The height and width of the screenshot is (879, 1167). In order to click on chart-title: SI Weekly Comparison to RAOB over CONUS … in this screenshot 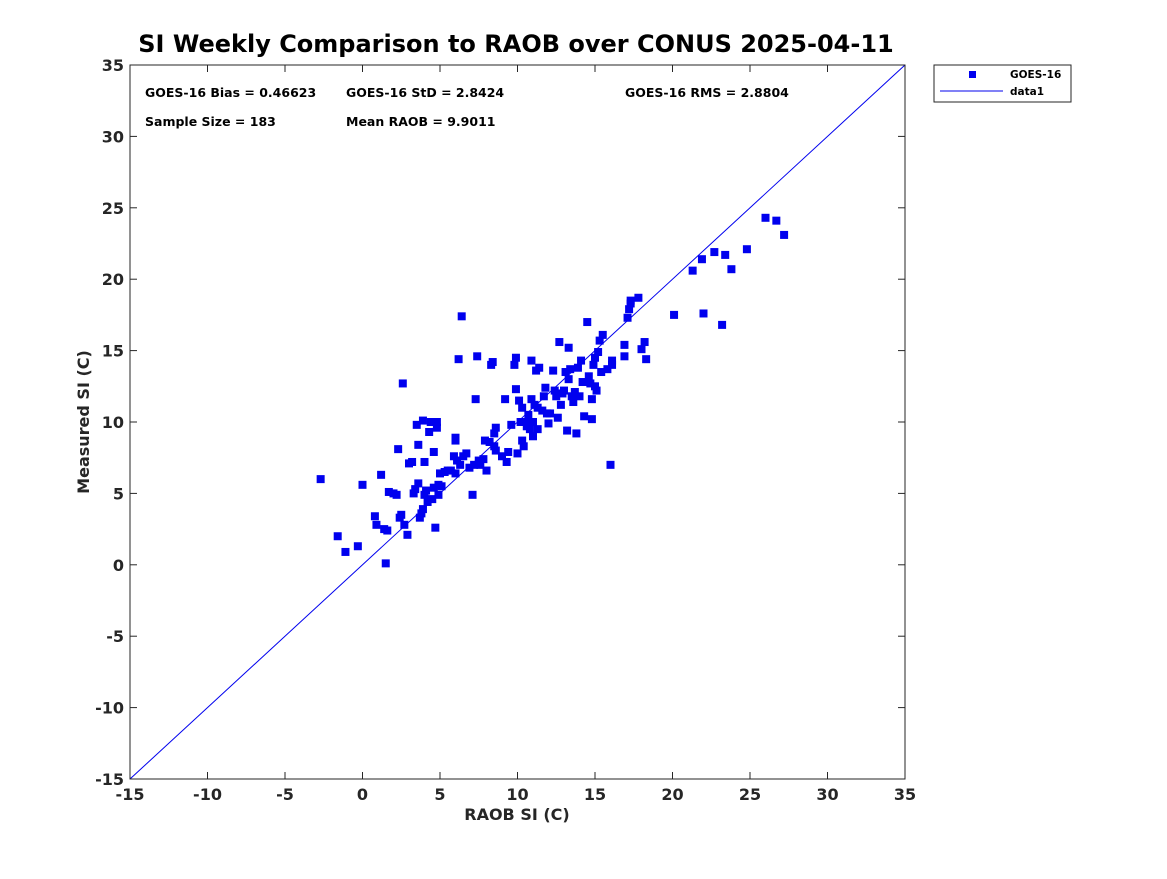, I will do `click(515, 44)`.